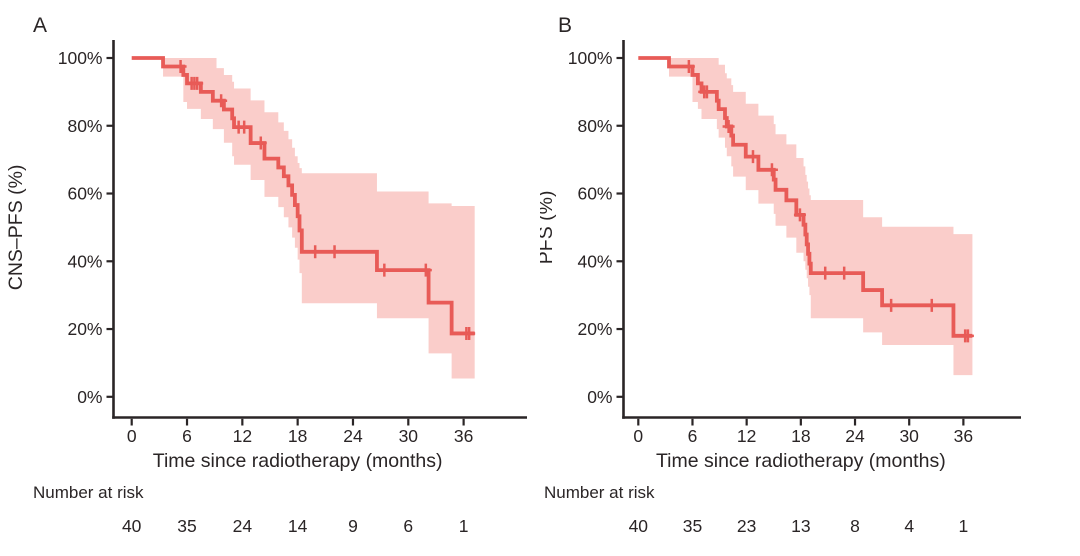 The height and width of the screenshot is (556, 1080). What do you see at coordinates (243, 526) in the screenshot?
I see `risk-count: 24` at bounding box center [243, 526].